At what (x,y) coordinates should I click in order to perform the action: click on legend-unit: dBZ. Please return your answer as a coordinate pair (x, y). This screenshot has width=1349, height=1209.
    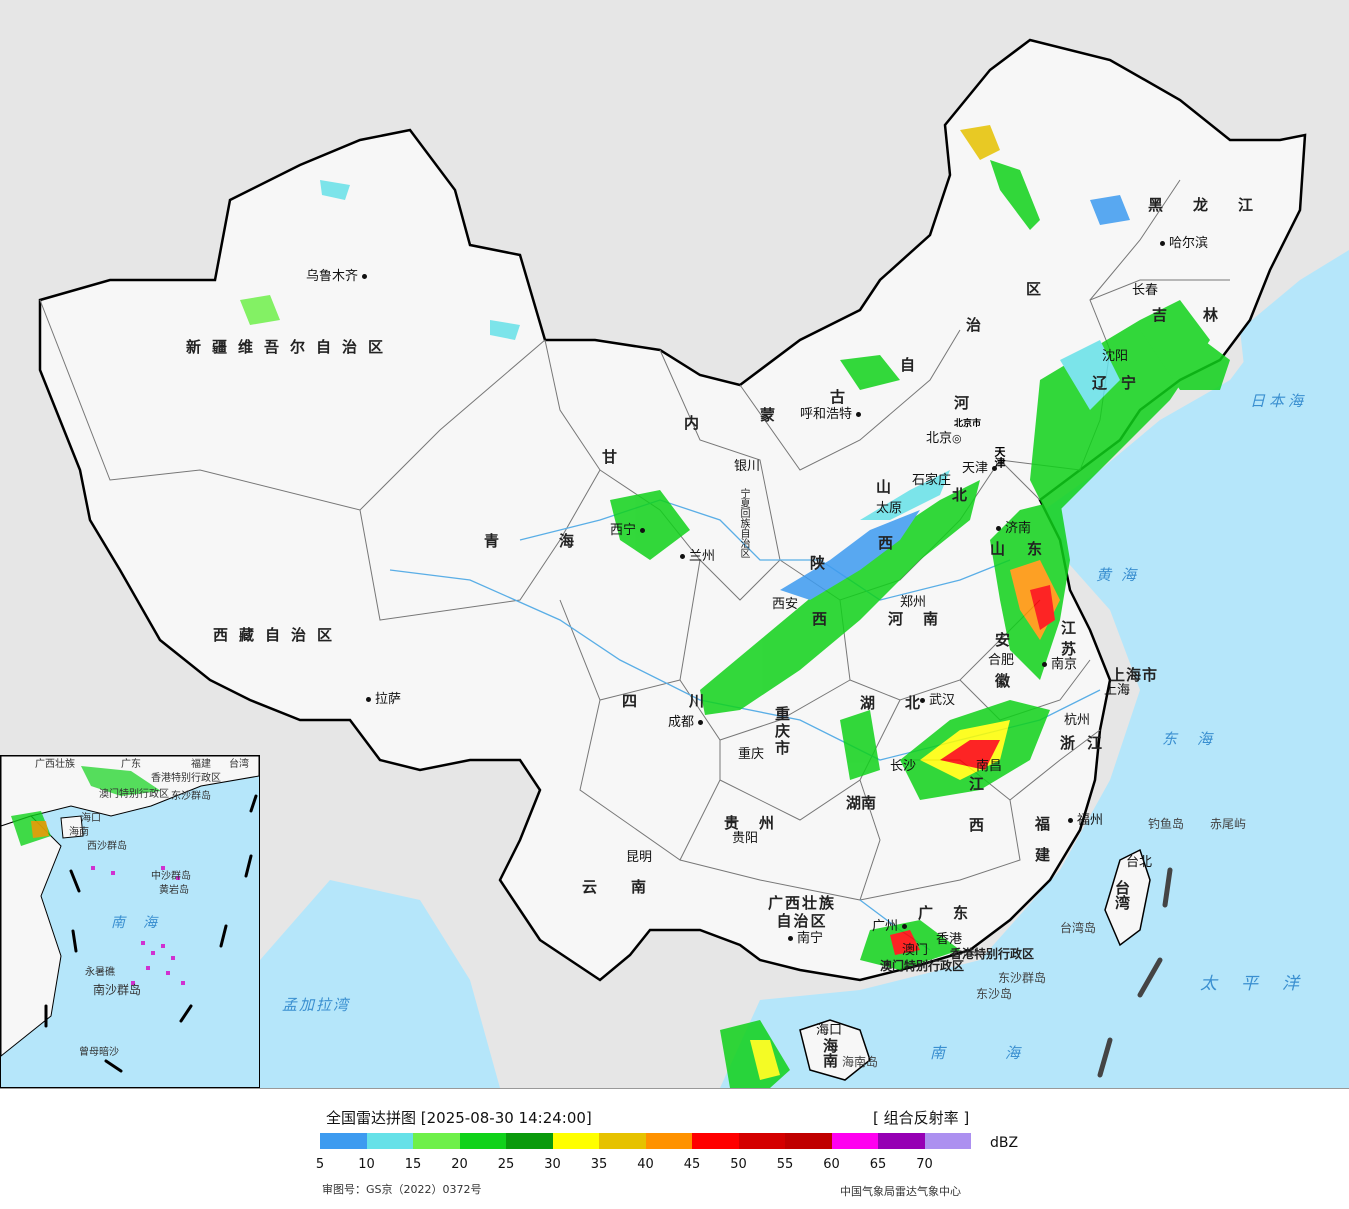
    Looking at the image, I should click on (1004, 1143).